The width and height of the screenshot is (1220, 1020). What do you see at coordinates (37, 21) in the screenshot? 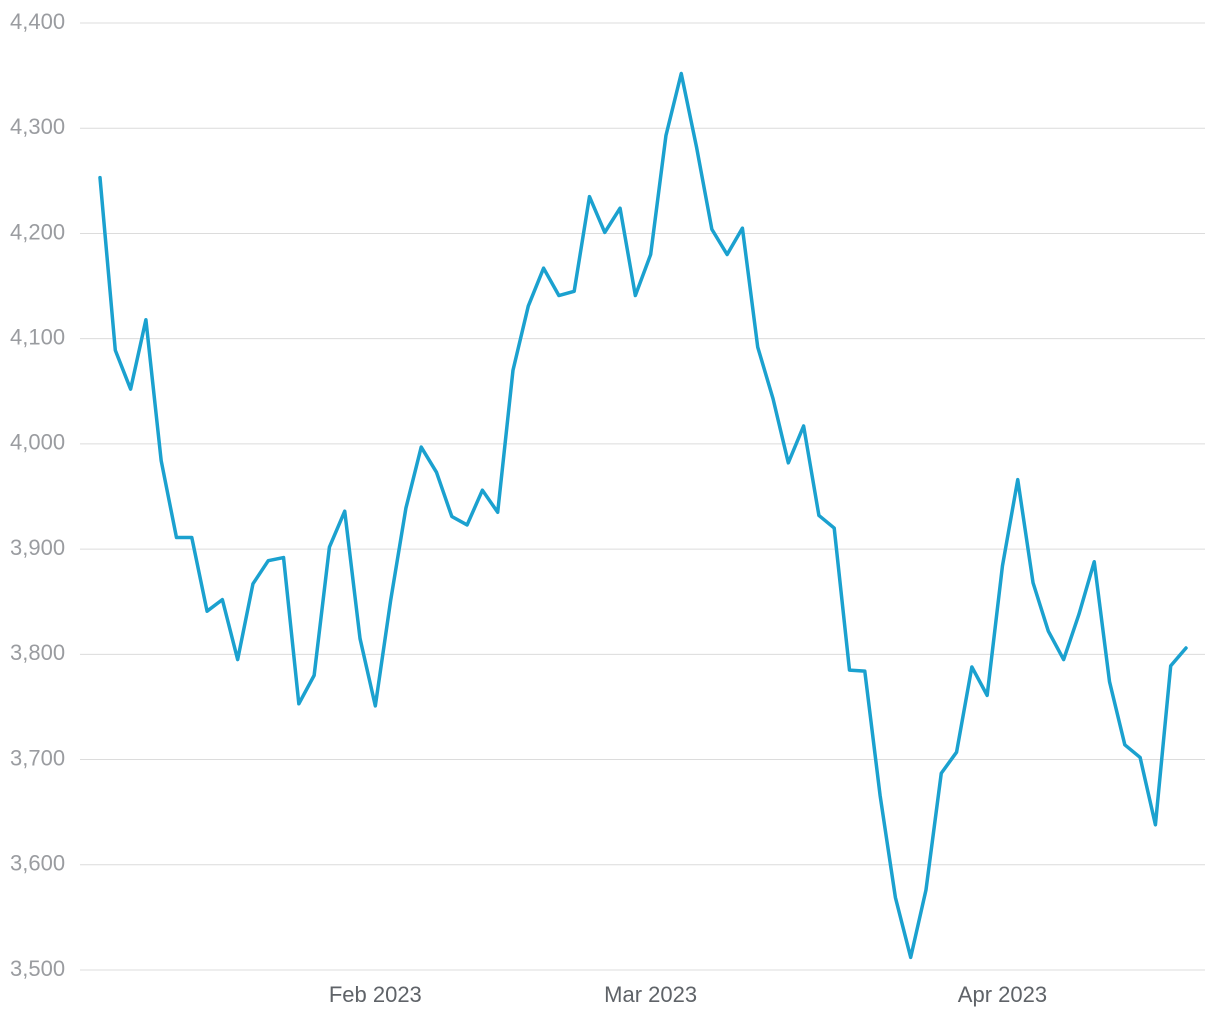
I see `y-tick-label: 4,400` at bounding box center [37, 21].